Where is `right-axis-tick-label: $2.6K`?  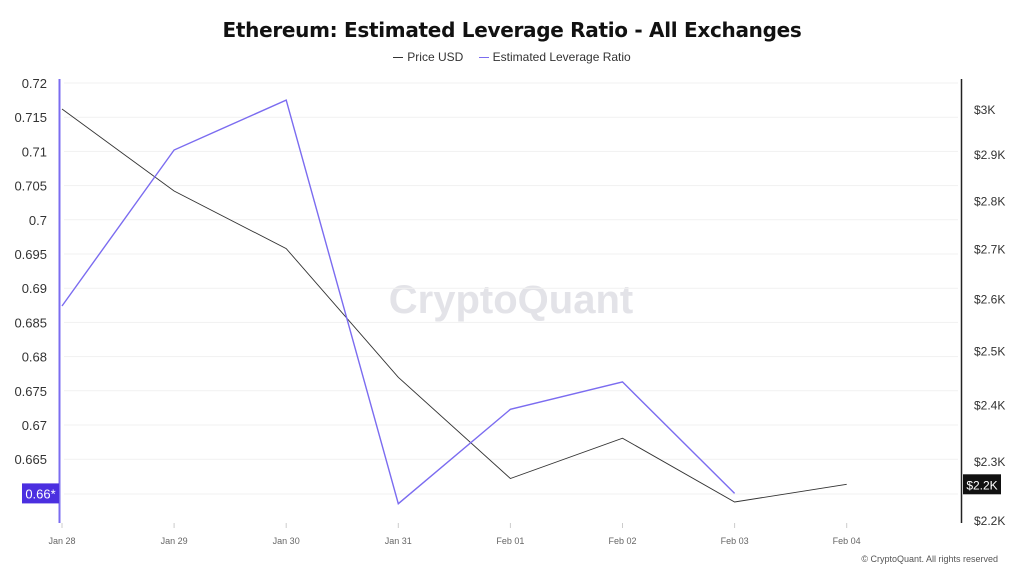 right-axis-tick-label: $2.6K is located at coordinates (989, 300).